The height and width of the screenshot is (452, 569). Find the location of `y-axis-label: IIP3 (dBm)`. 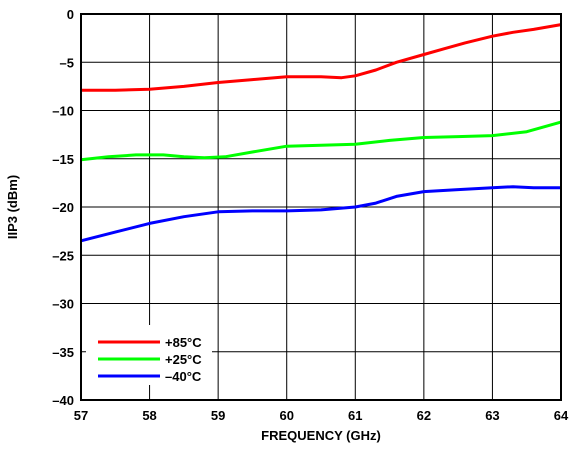

y-axis-label: IIP3 (dBm) is located at coordinates (12, 207).